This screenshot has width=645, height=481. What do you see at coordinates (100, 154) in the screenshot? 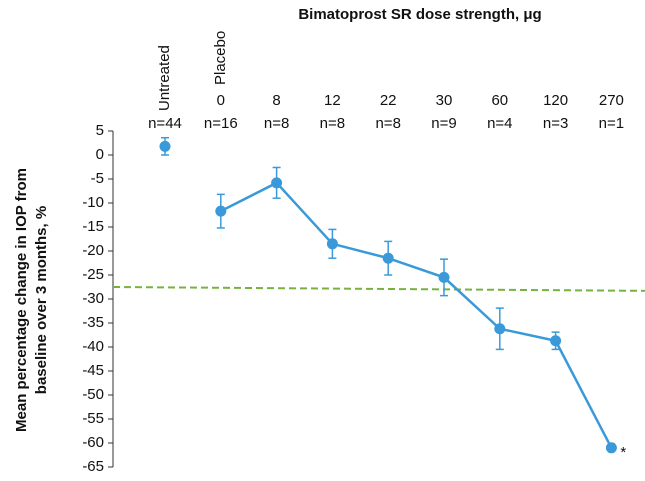
I see `y-tick-label: 0` at bounding box center [100, 154].